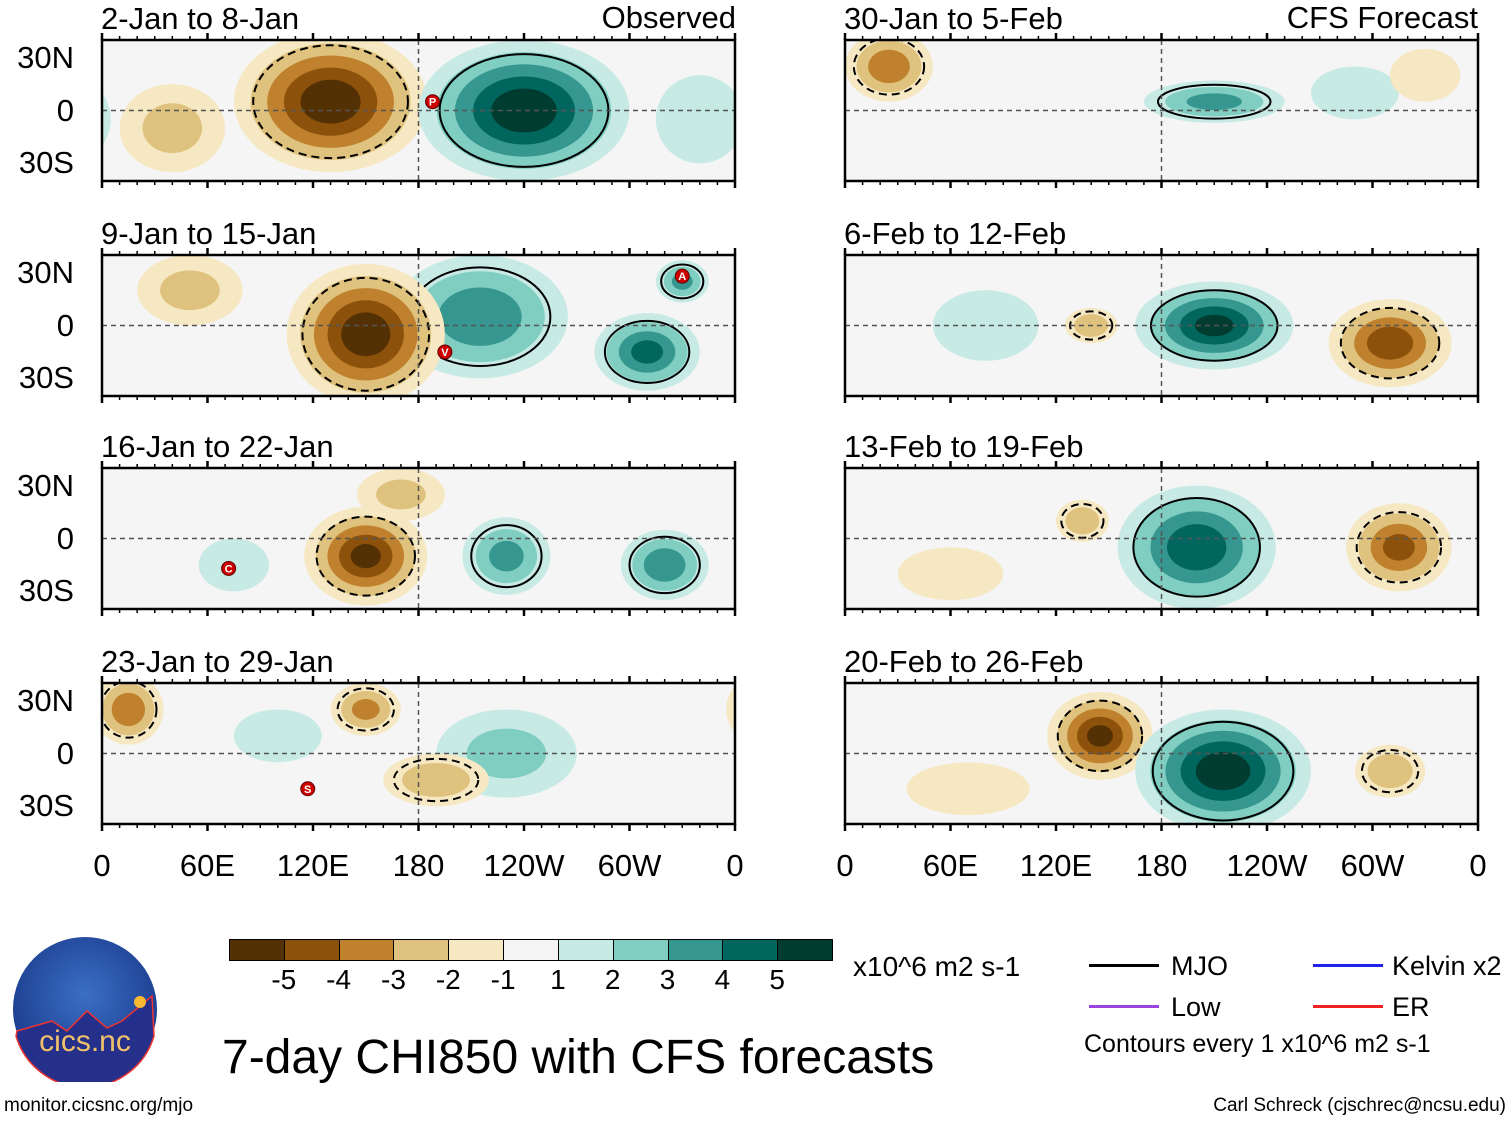 The width and height of the screenshot is (1510, 1121). What do you see at coordinates (1447, 966) in the screenshot?
I see `legend-kelvin-label: Kelvin x2` at bounding box center [1447, 966].